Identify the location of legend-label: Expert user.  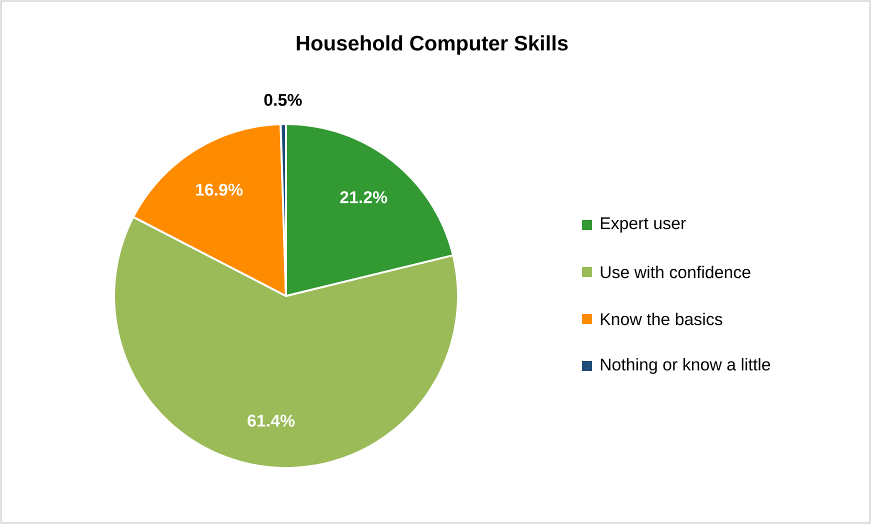
(643, 225).